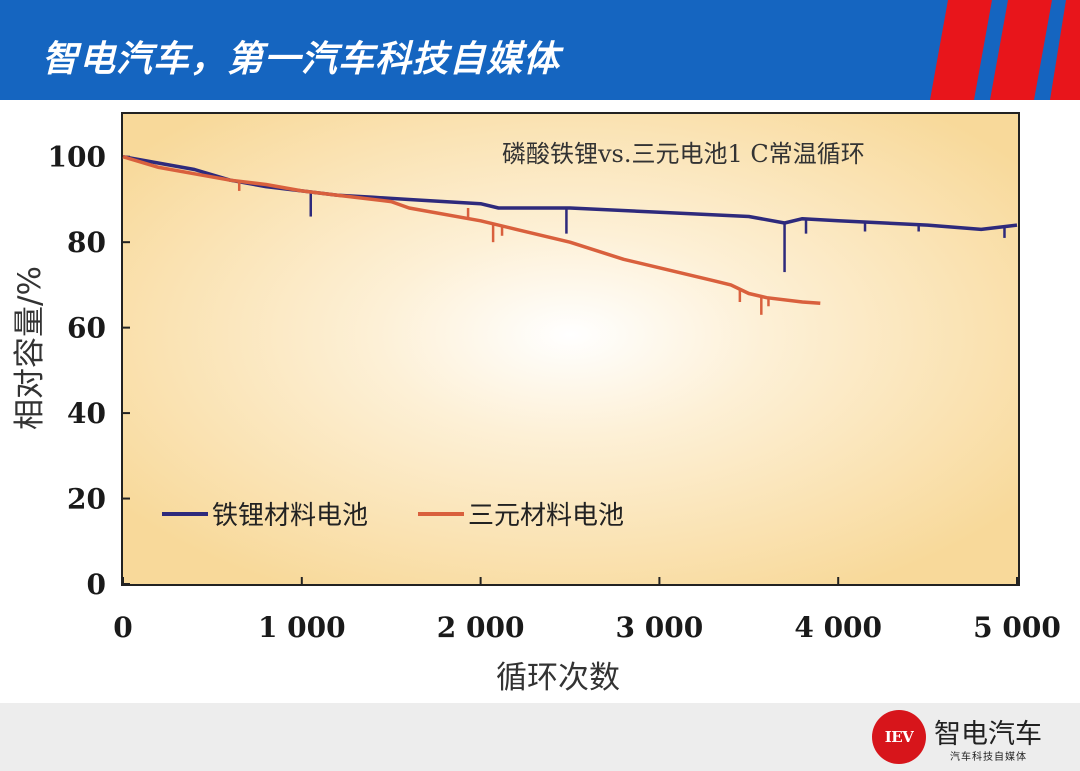 This screenshot has width=1080, height=771. What do you see at coordinates (558, 678) in the screenshot?
I see `x-axis-title: 循环次数` at bounding box center [558, 678].